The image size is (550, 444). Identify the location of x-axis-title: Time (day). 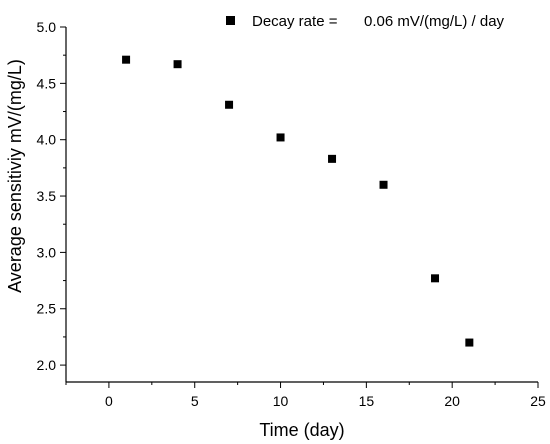
(301, 430).